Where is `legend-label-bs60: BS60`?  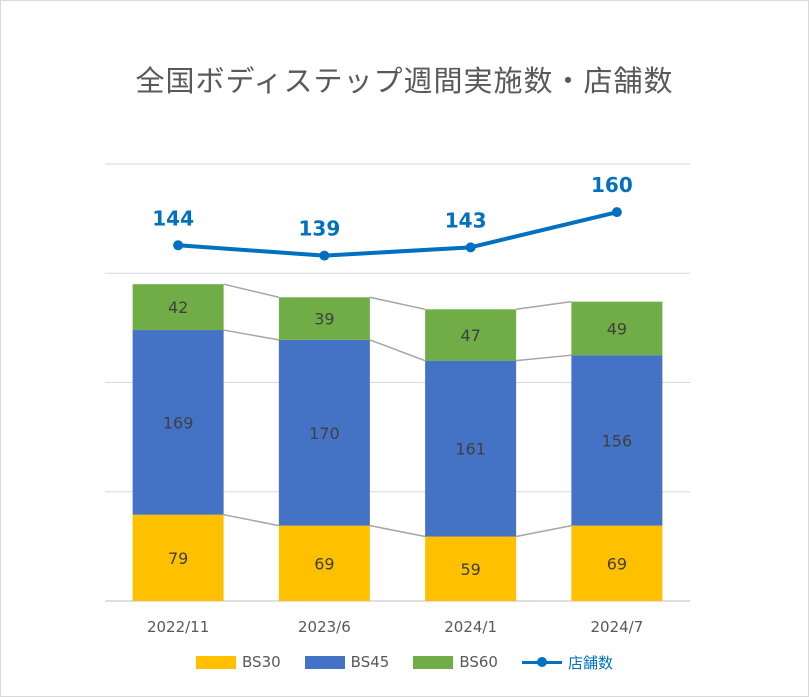
legend-label-bs60: BS60 is located at coordinates (478, 662).